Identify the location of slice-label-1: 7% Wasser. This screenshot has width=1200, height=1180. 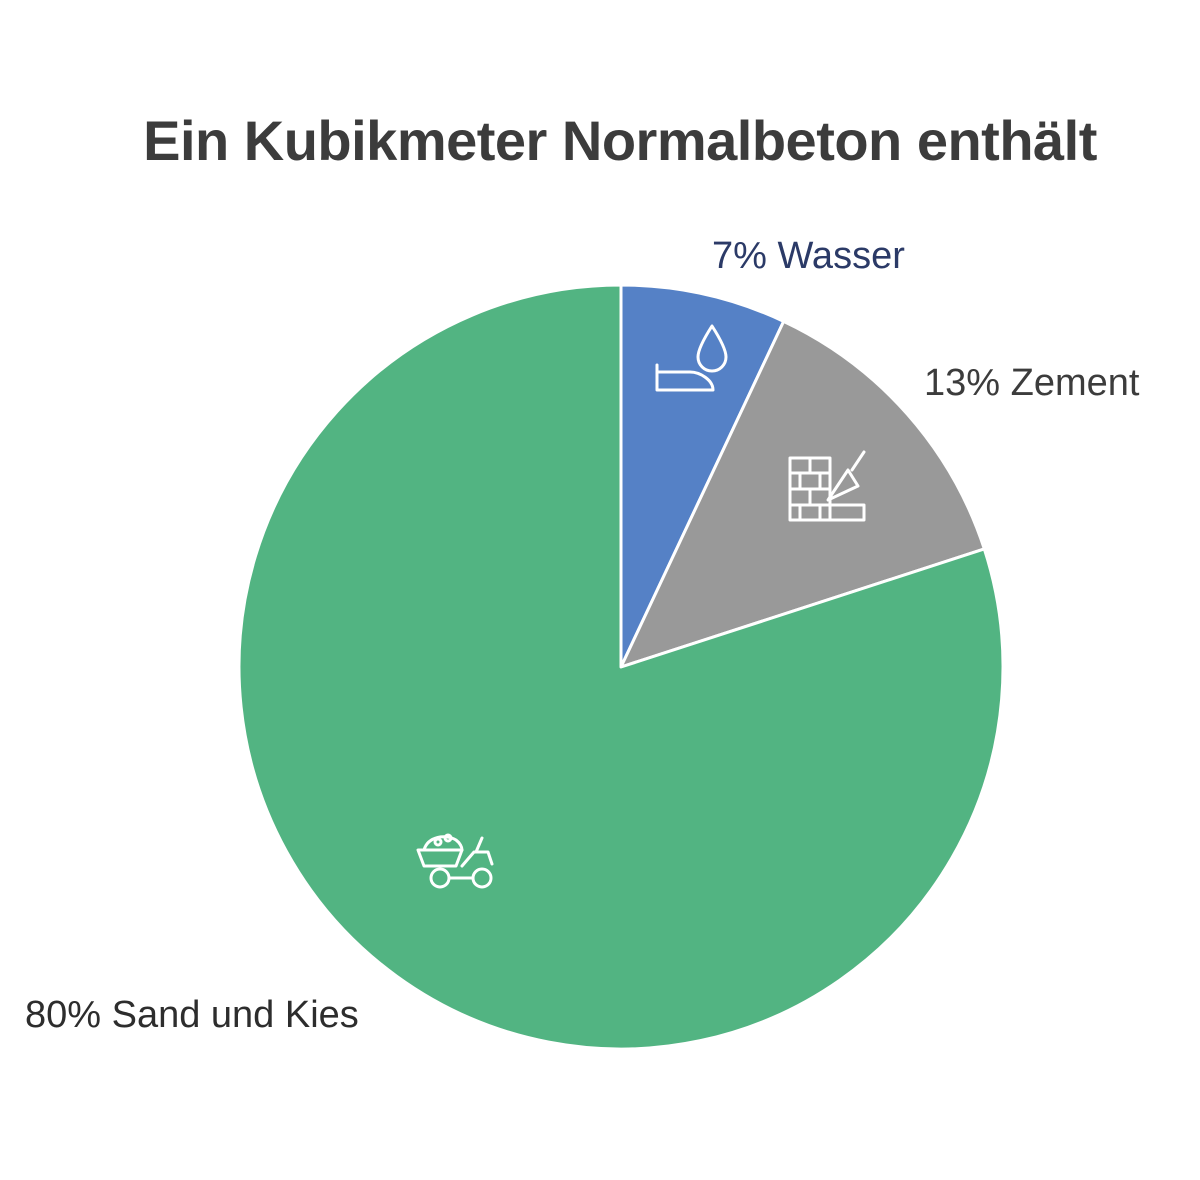
(808, 256).